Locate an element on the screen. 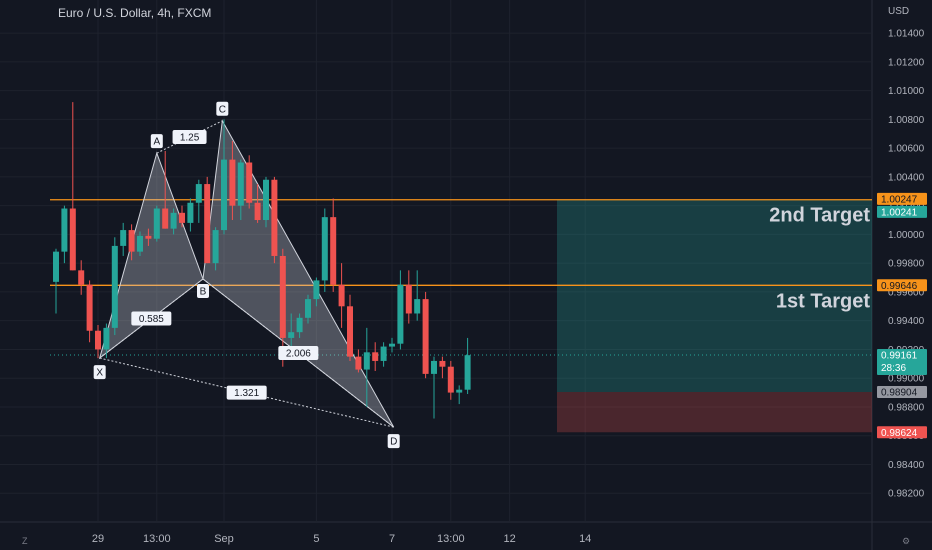 Image resolution: width=932 pixels, height=550 pixels. y-tick-label: 0.99400 is located at coordinates (906, 321).